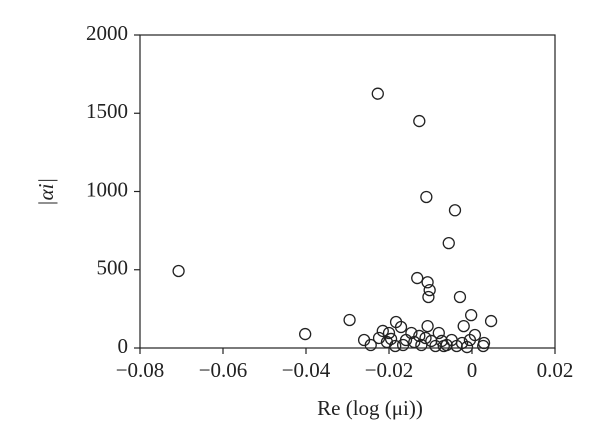 The image size is (600, 447). Describe the element at coordinates (389, 370) in the screenshot. I see `x-tick-label: −0.02` at that location.